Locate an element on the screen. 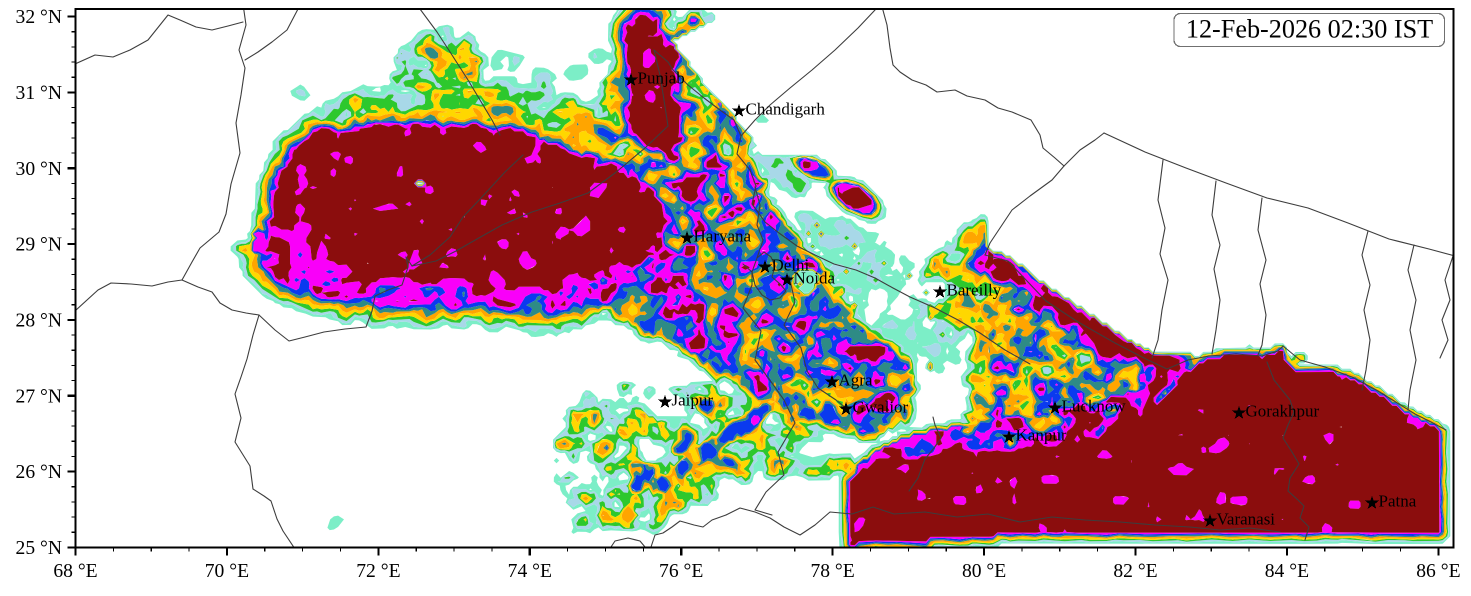  svg-text: 27 °N is located at coordinates (39, 396).